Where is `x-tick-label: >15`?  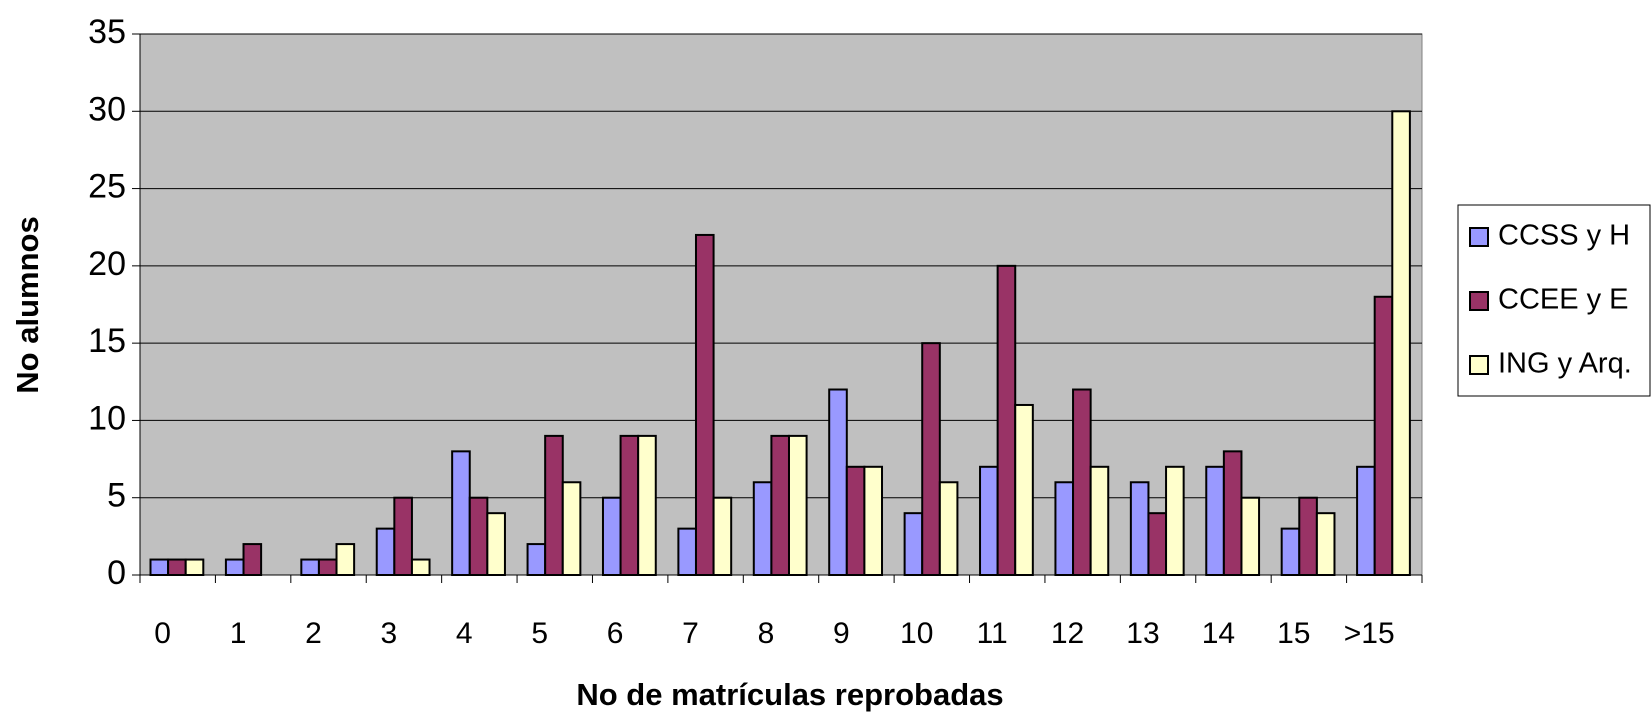 x-tick-label: >15 is located at coordinates (1369, 633).